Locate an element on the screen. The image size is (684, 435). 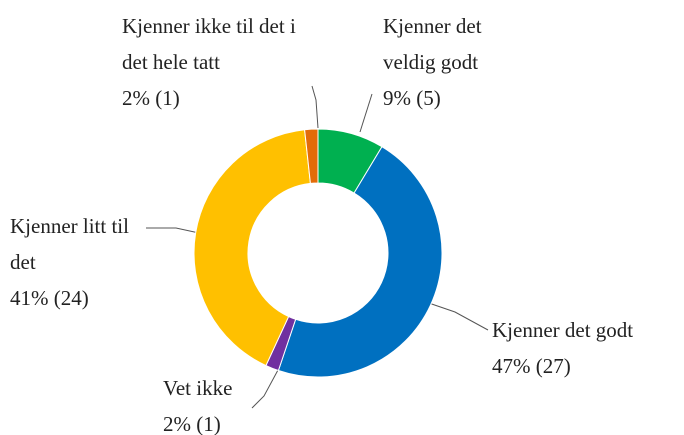
category-label: Kjenner ikke til det i det hele tatt is located at coordinates (209, 44).